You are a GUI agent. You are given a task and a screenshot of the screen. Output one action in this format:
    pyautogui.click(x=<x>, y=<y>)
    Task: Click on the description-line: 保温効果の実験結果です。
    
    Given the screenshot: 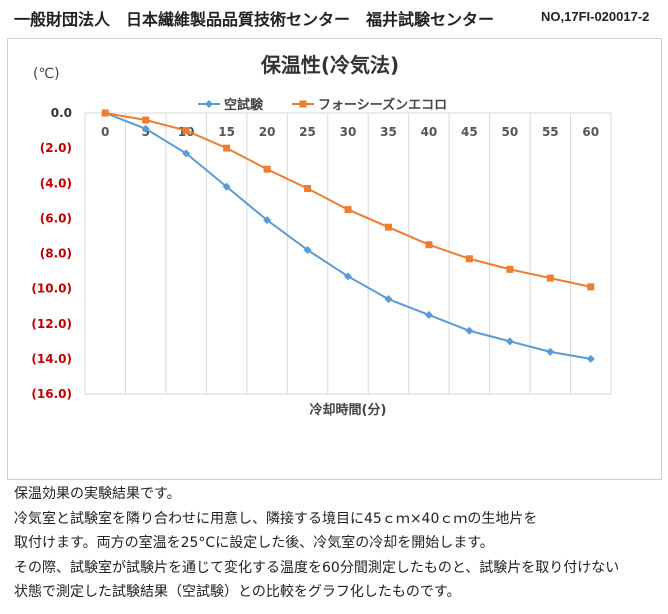 What is the action you would take?
    pyautogui.click(x=97, y=494)
    